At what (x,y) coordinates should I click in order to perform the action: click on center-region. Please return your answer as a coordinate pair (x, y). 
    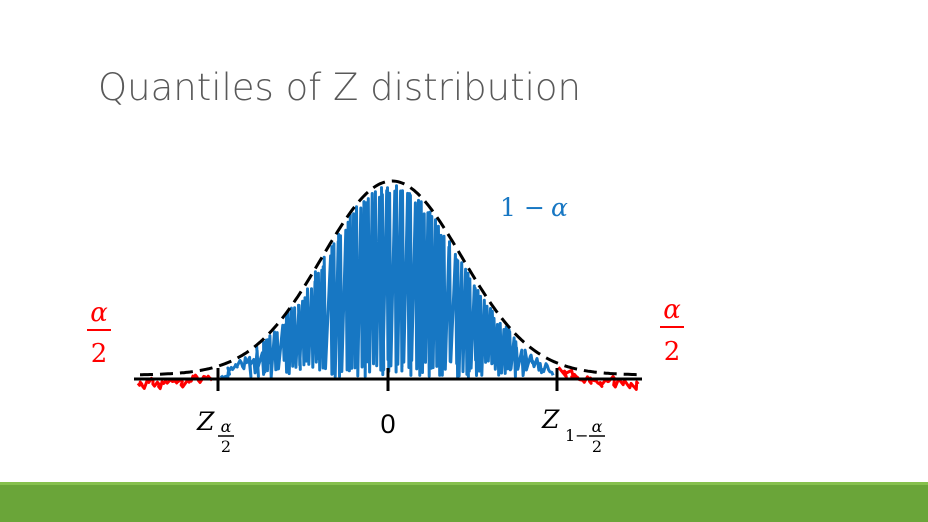
    Looking at the image, I should click on (387, 282).